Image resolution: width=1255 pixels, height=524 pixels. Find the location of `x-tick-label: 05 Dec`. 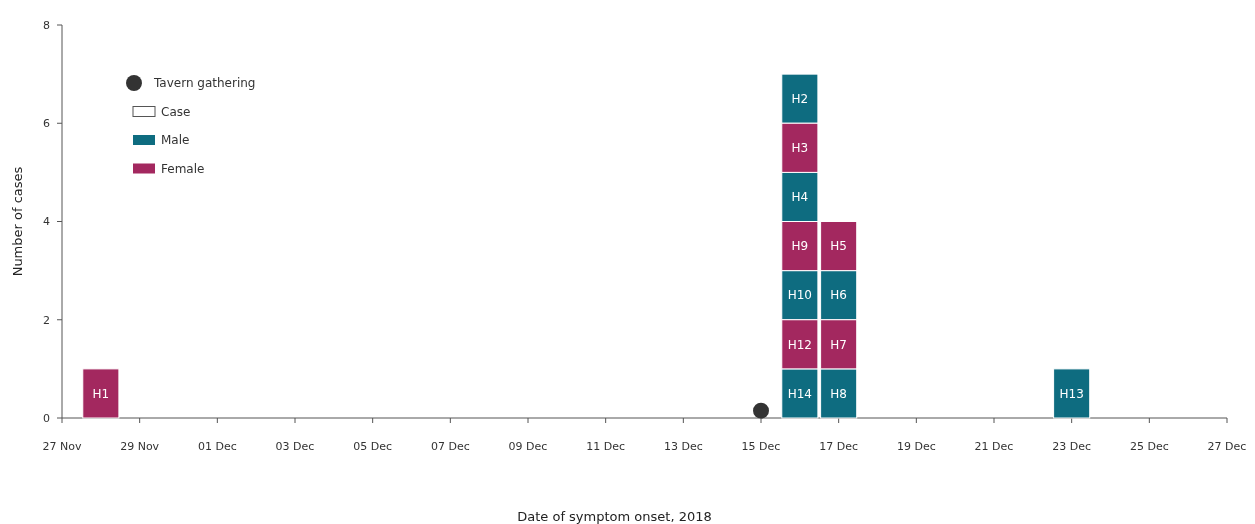

x-tick-label: 05 Dec is located at coordinates (373, 446).